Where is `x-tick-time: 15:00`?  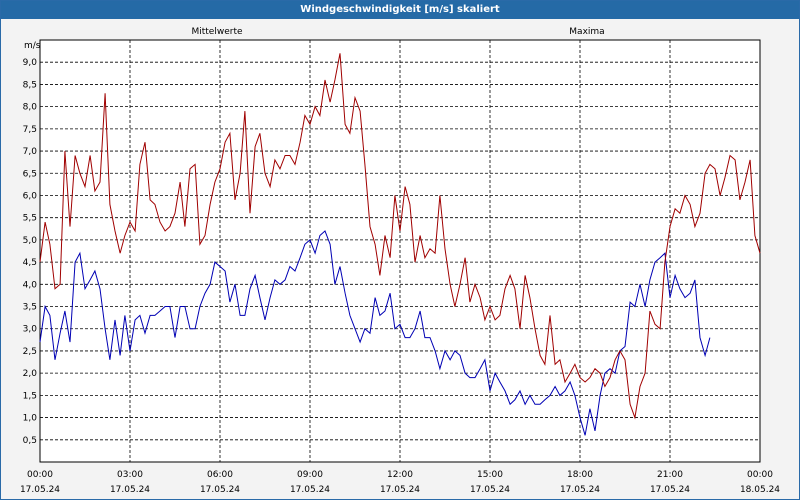 x-tick-time: 15:00 is located at coordinates (490, 475).